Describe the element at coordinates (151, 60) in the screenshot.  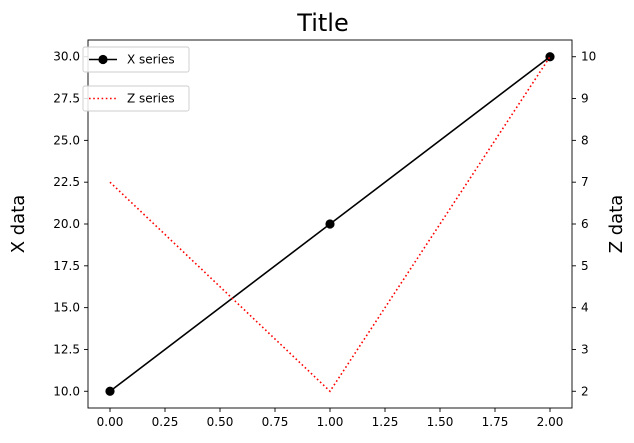
I see `legend-label: X series` at that location.